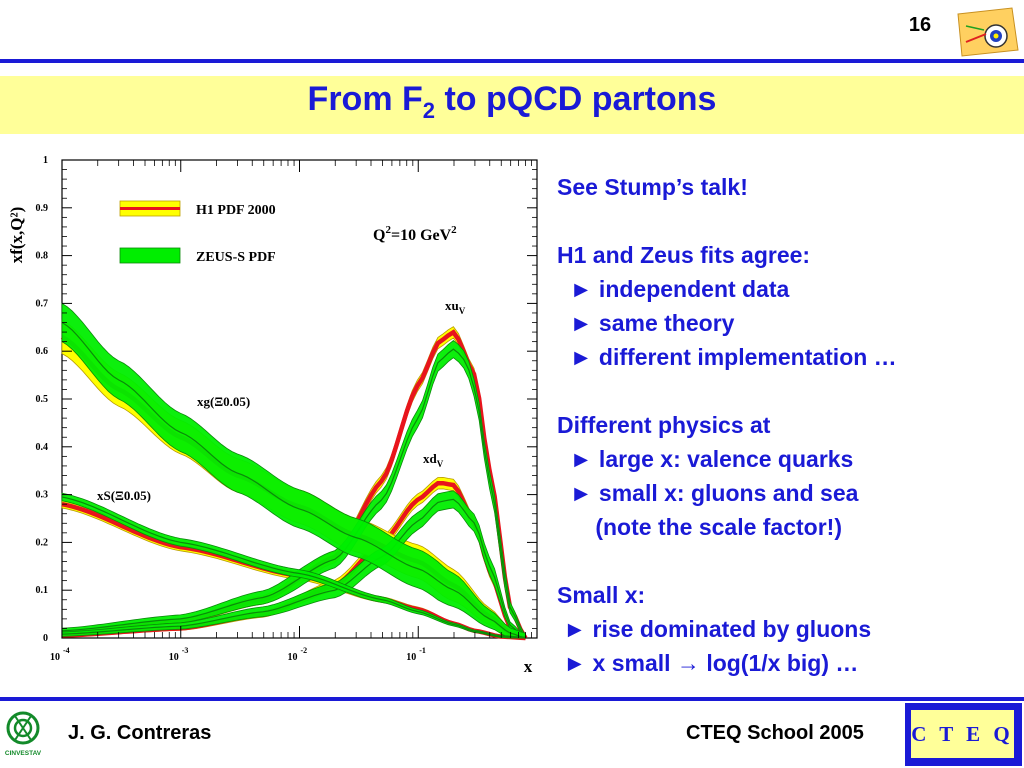  I want to click on curve-xS-zeus, so click(293, 567).